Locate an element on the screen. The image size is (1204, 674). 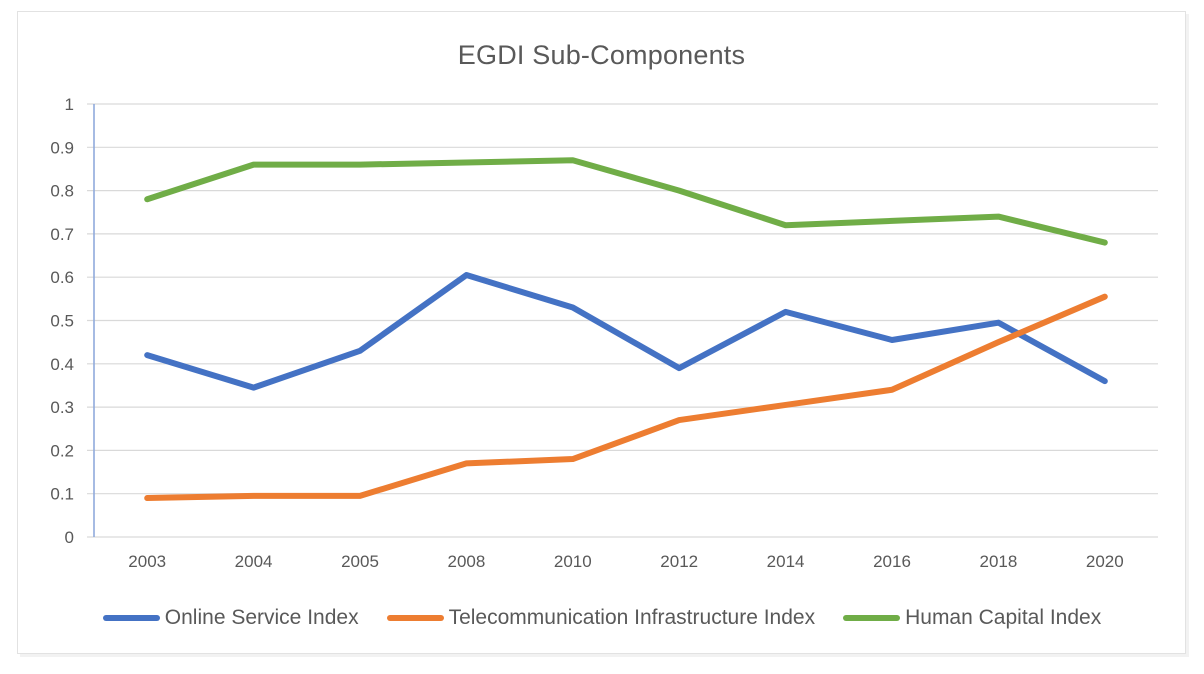
y-tick-label: 0.5 is located at coordinates (62, 321).